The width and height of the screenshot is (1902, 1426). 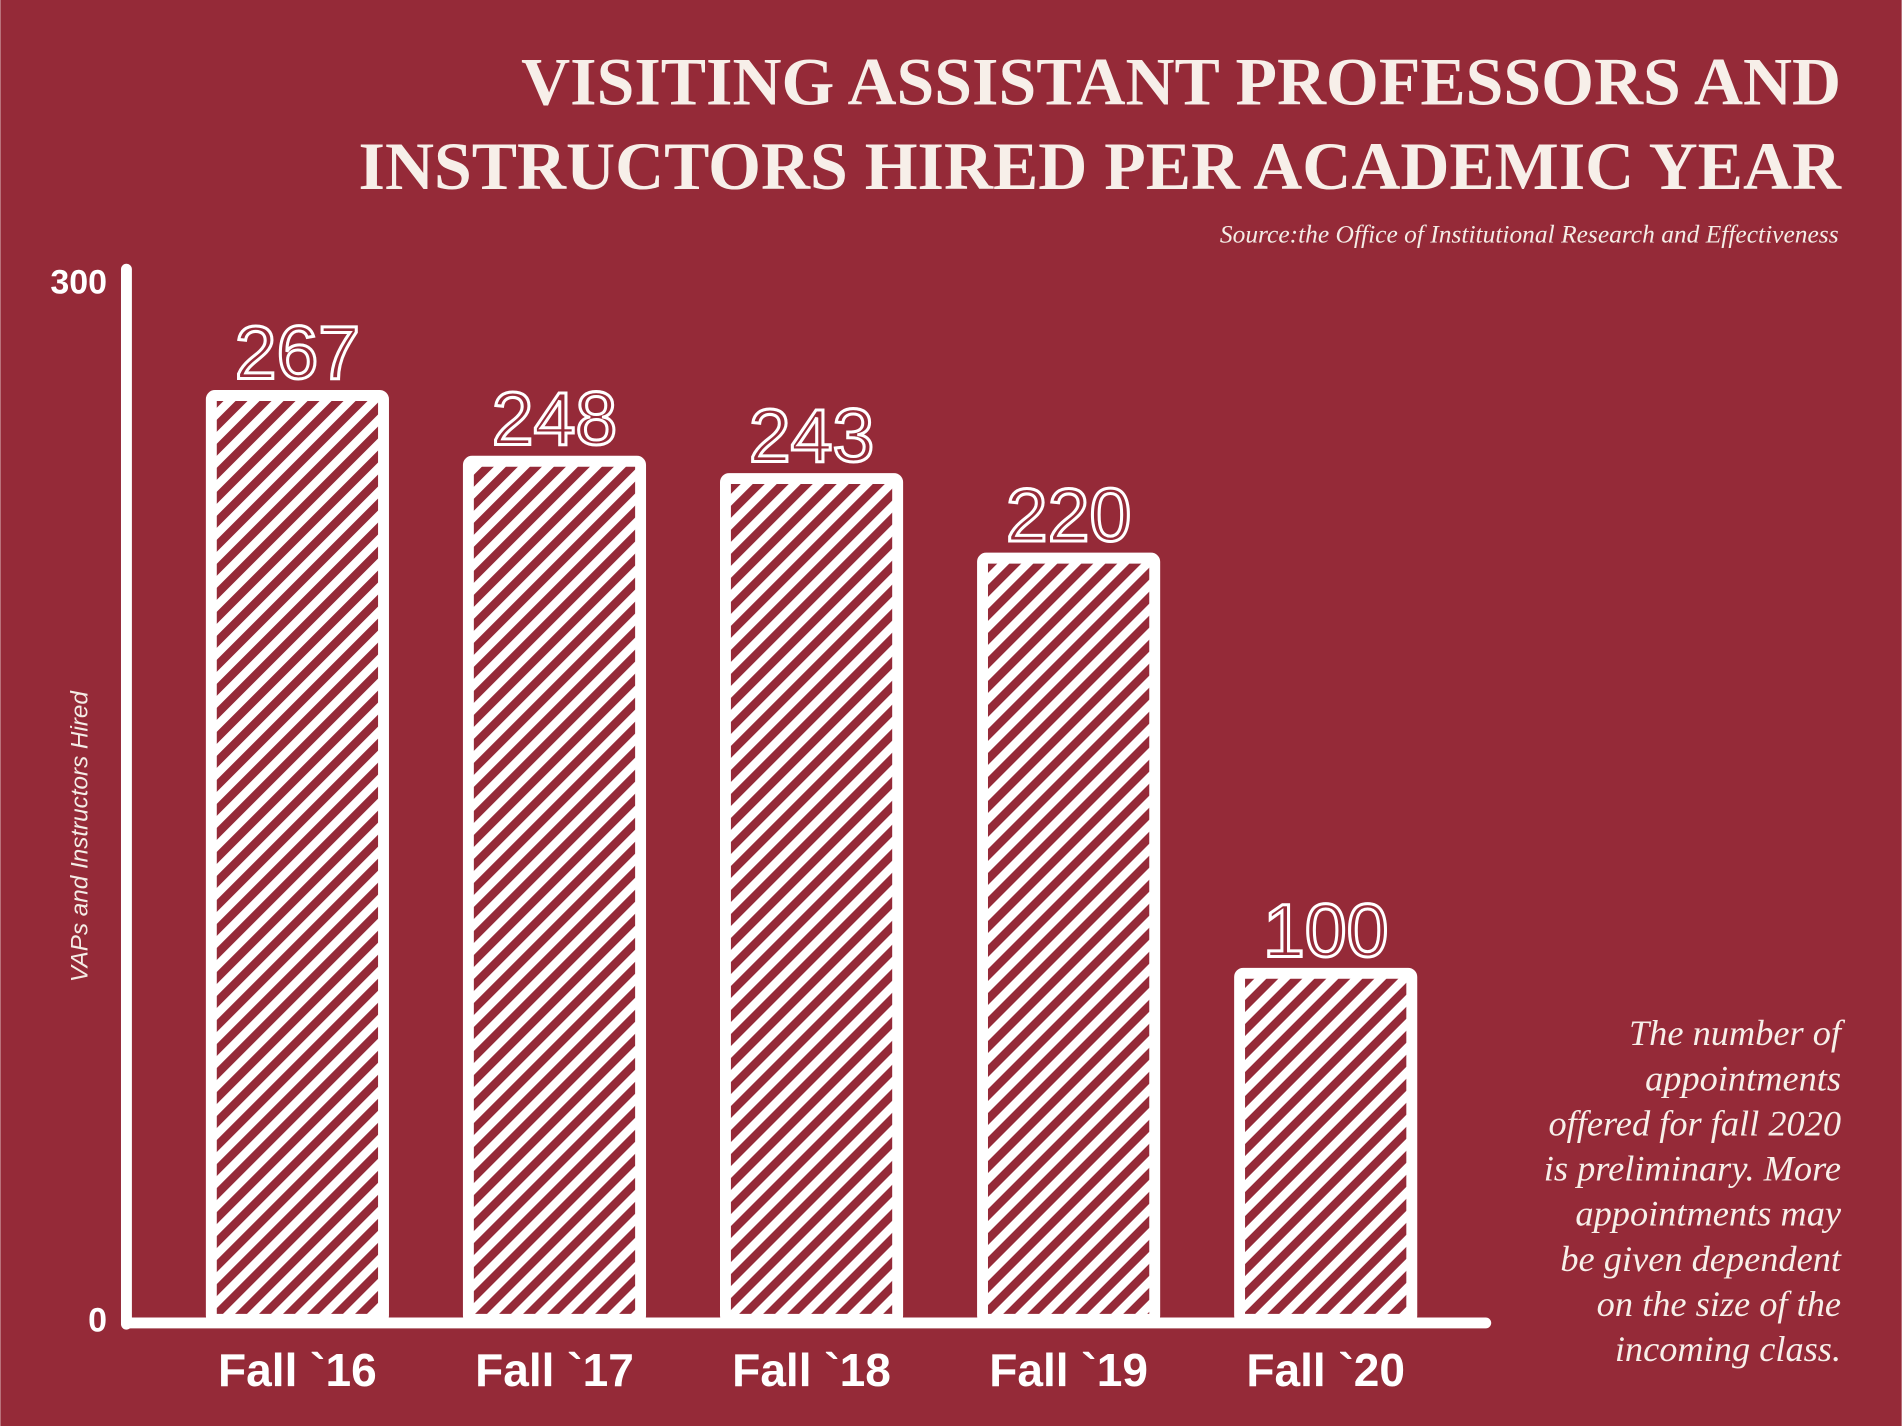 What do you see at coordinates (1692, 1169) in the screenshot?
I see `annotation: is preliminary. More` at bounding box center [1692, 1169].